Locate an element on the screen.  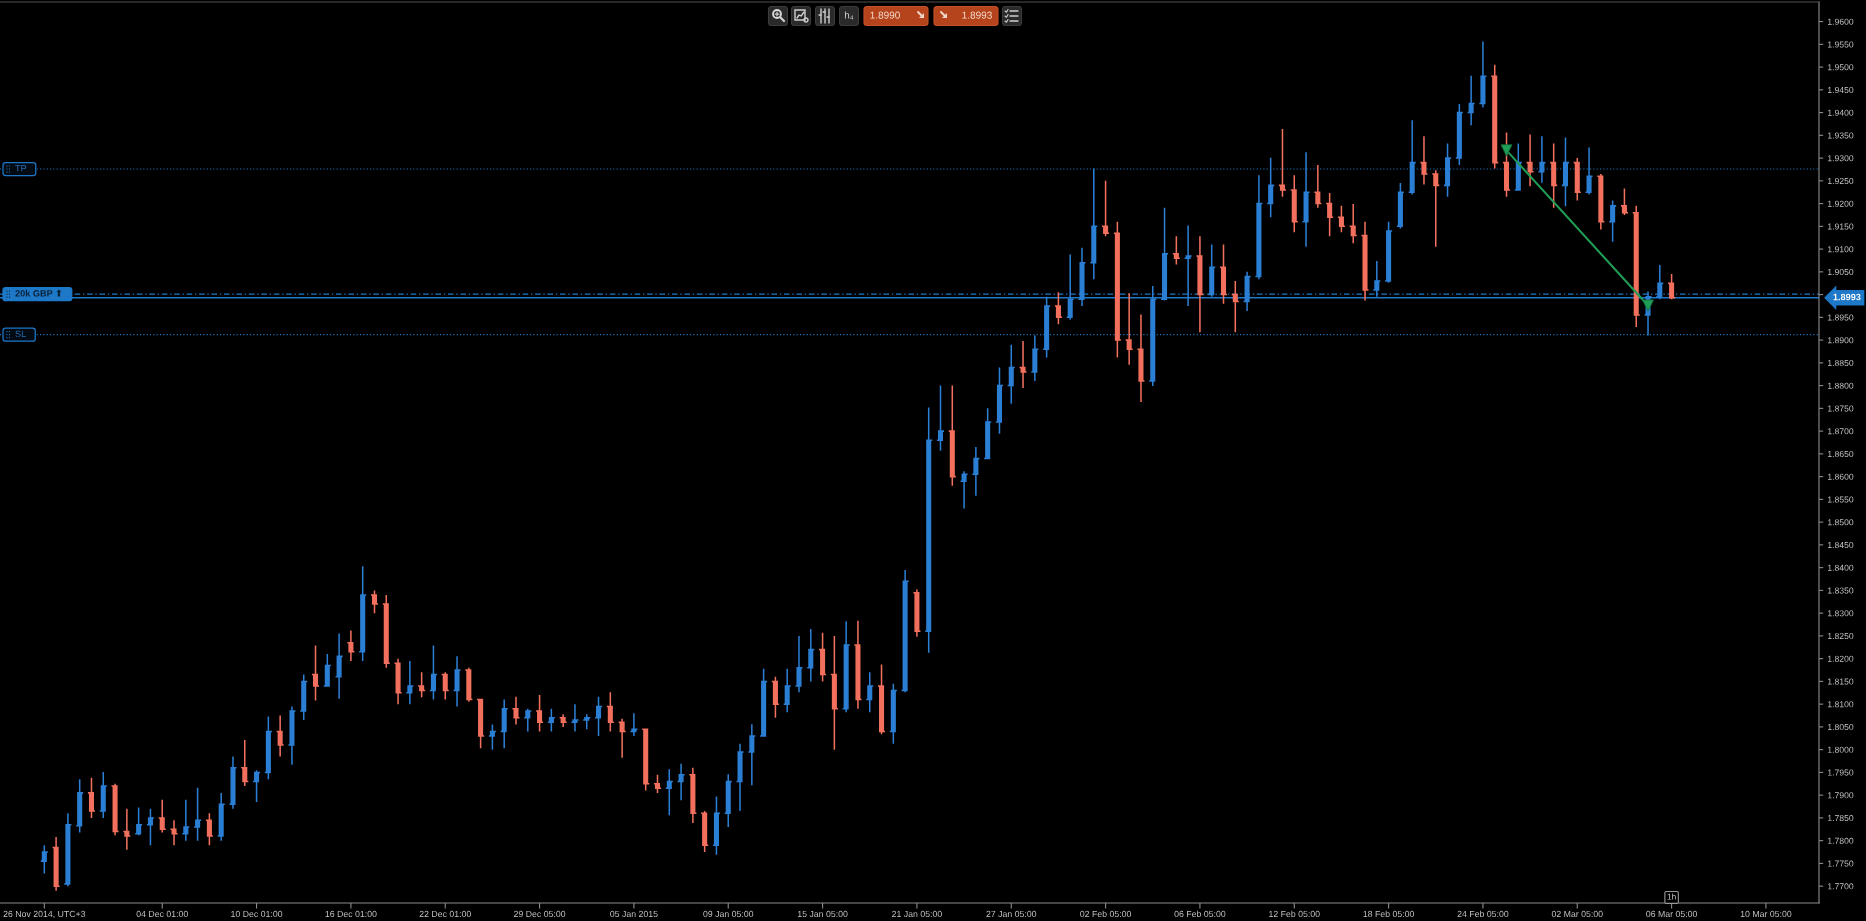
x-tick-label: 22 Dec 01:00 is located at coordinates (445, 914).